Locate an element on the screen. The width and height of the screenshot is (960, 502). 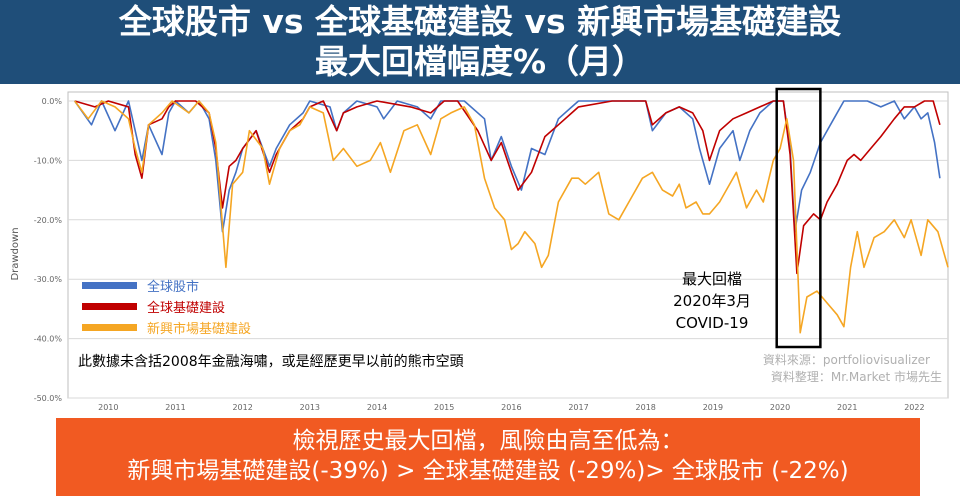
legend-label: 新興市場基礎建設 is located at coordinates (199, 329).